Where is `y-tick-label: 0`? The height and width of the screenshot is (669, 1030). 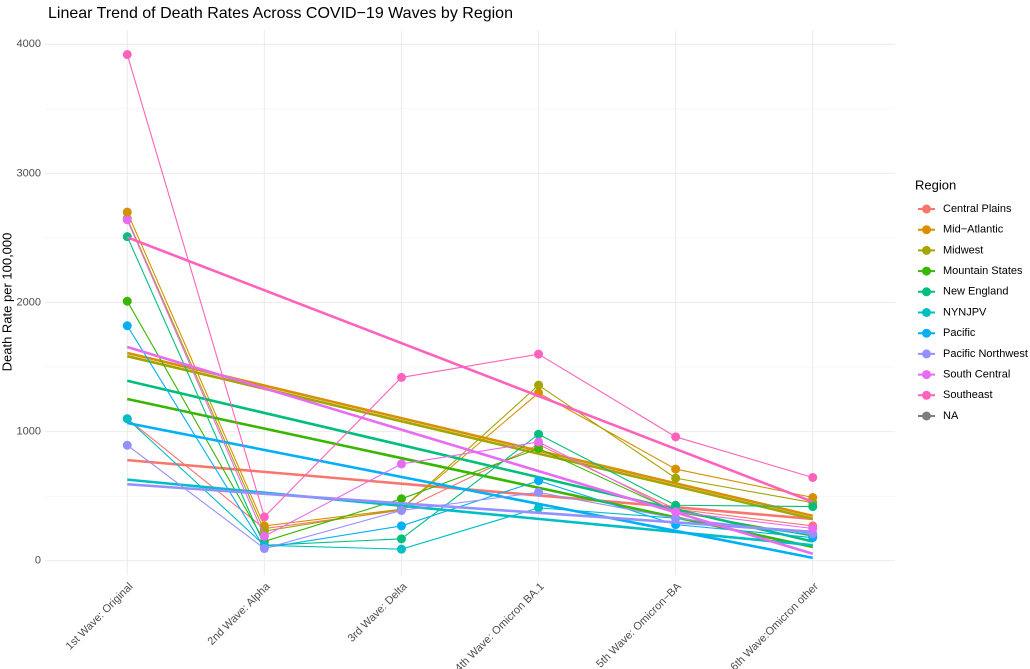 y-tick-label: 0 is located at coordinates (38, 561).